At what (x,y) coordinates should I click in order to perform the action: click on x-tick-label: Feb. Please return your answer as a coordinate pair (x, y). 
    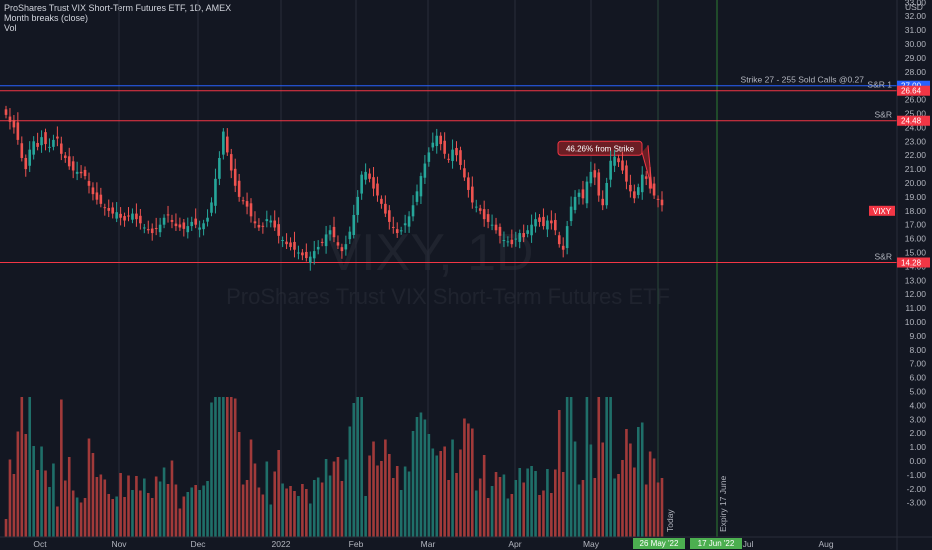
    Looking at the image, I should click on (356, 544).